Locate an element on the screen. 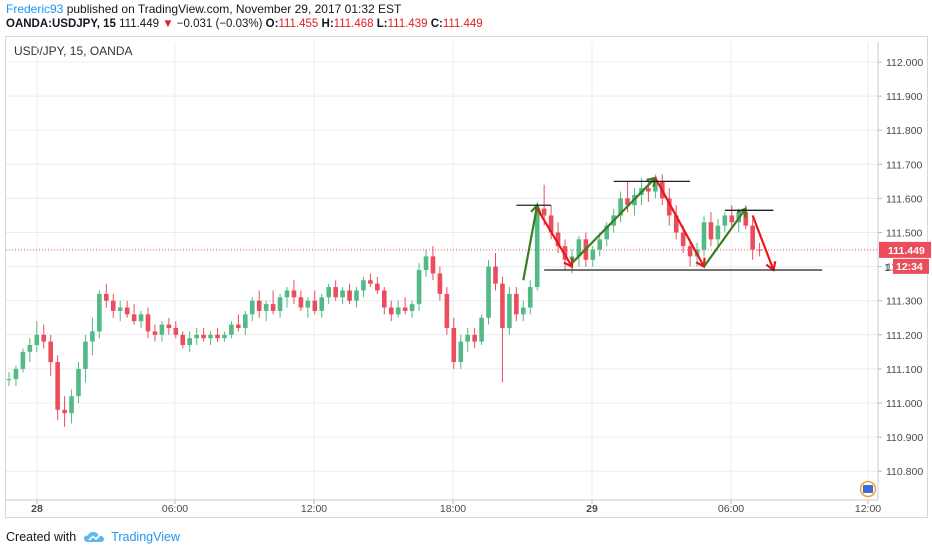 This screenshot has height=550, width=932. last-price-label: 111.449 is located at coordinates (906, 251).